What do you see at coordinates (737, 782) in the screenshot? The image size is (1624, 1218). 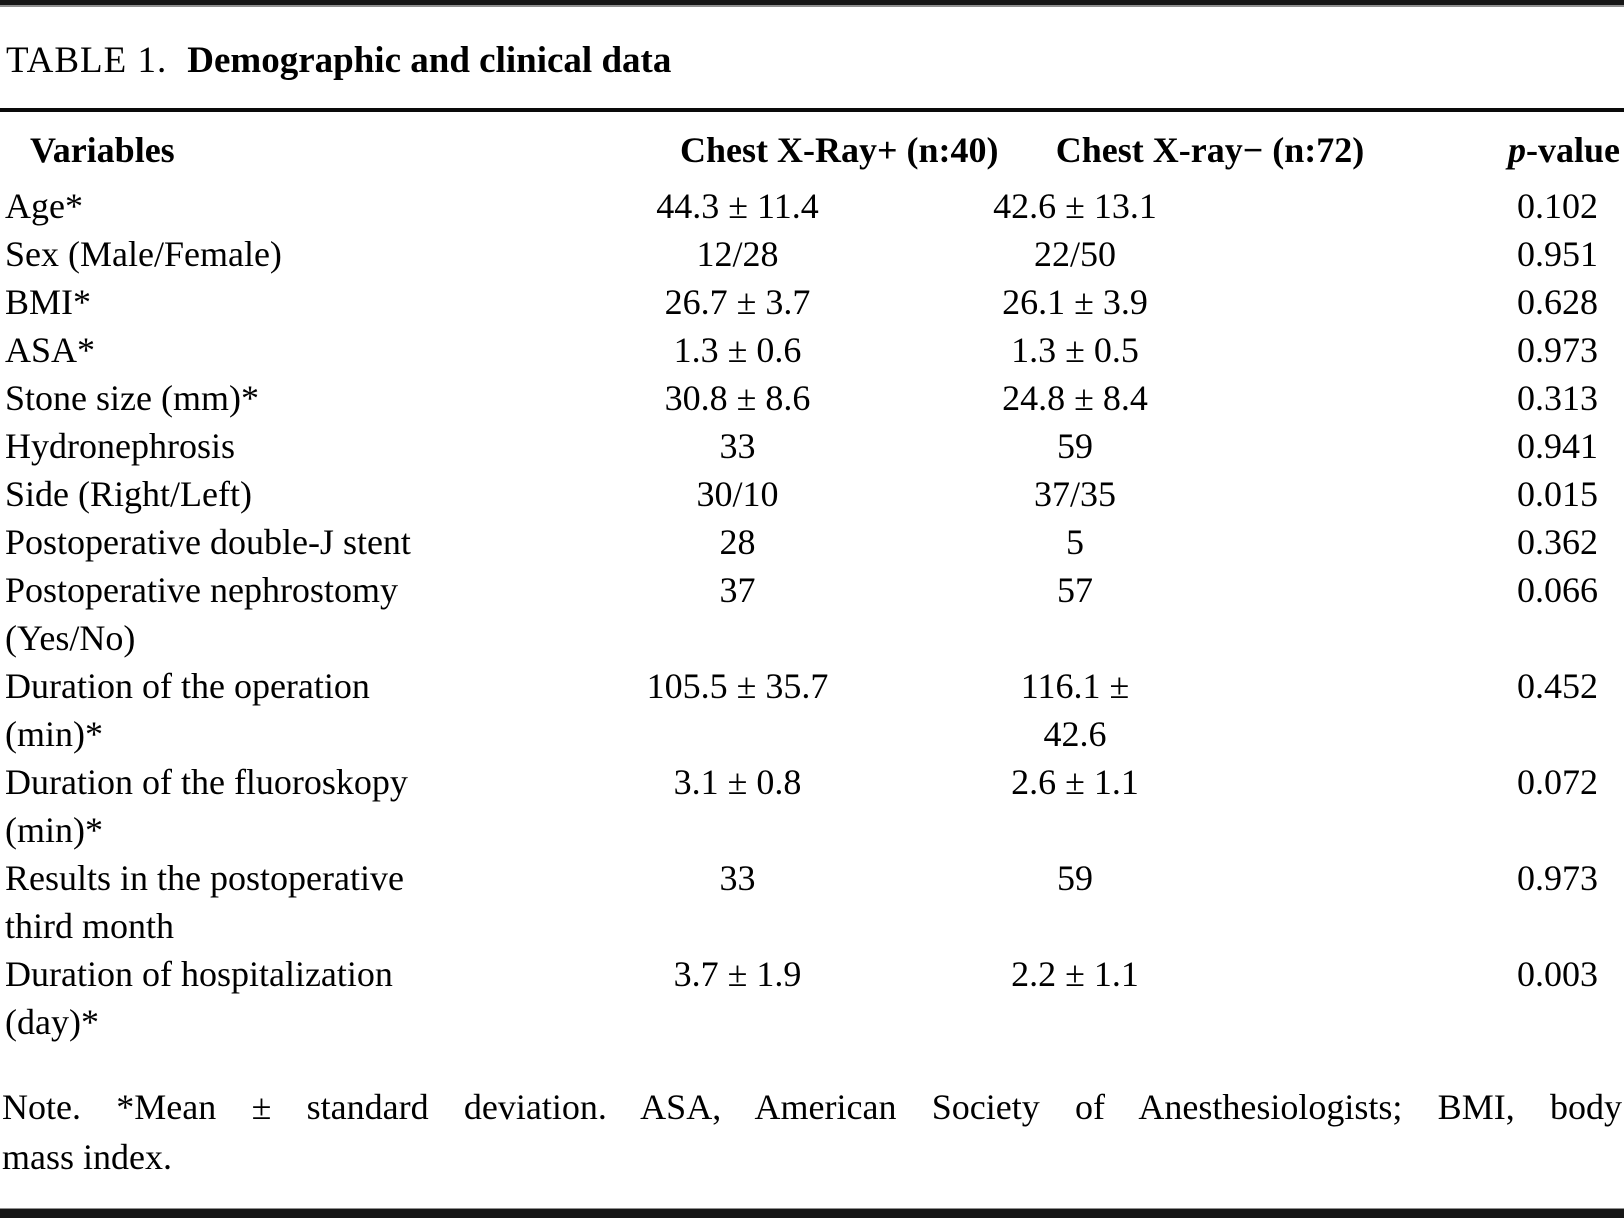 I see `value: 3.1 ± 0.8` at bounding box center [737, 782].